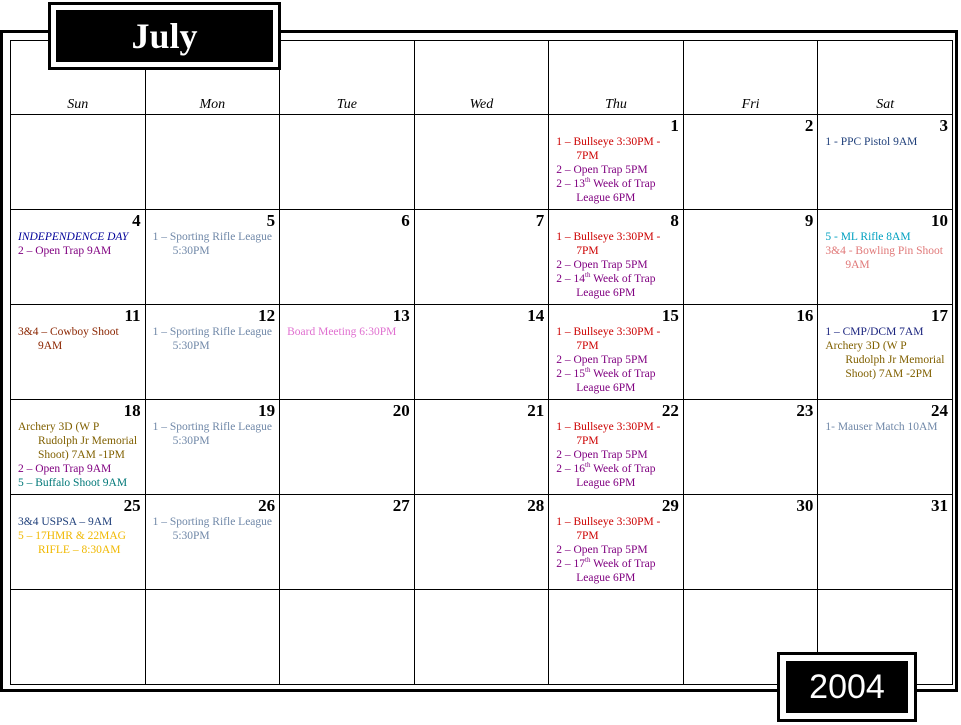 This screenshot has width=961, height=725. What do you see at coordinates (886, 427) in the screenshot?
I see `event-item: 1- Mauser Match 10AM` at bounding box center [886, 427].